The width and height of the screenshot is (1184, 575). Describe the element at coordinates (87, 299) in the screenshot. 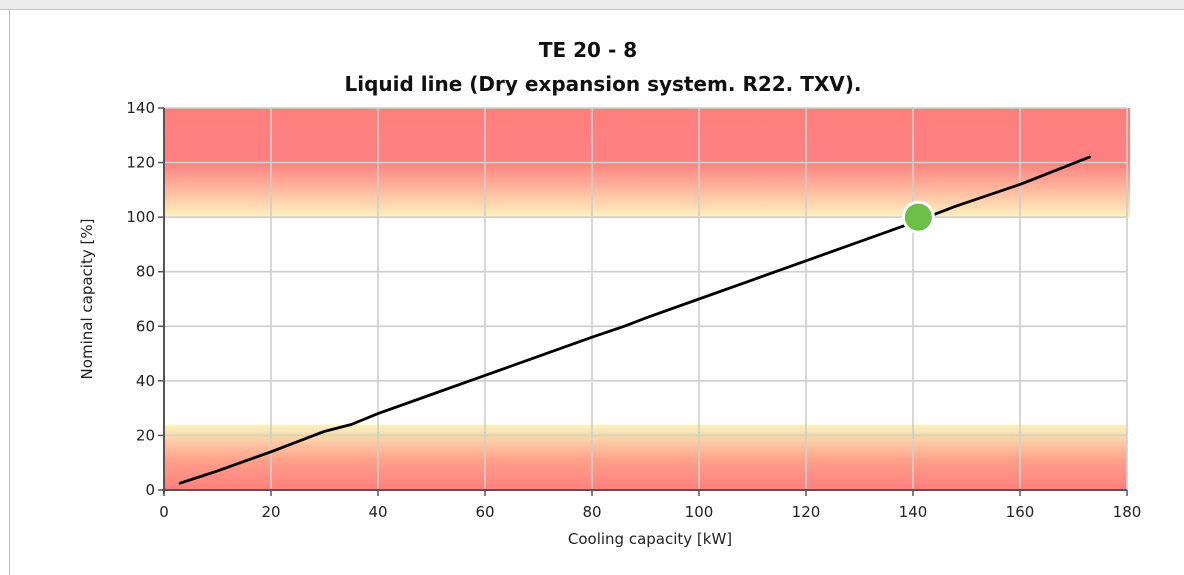

I see `y-axis-label: Nominal capacity [%]` at that location.